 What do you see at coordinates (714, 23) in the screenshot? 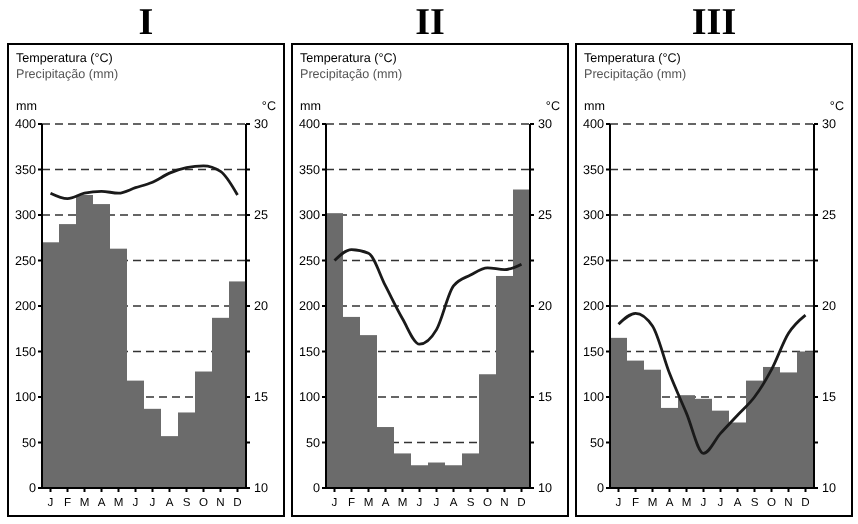
I see `chart-title: III` at bounding box center [714, 23].